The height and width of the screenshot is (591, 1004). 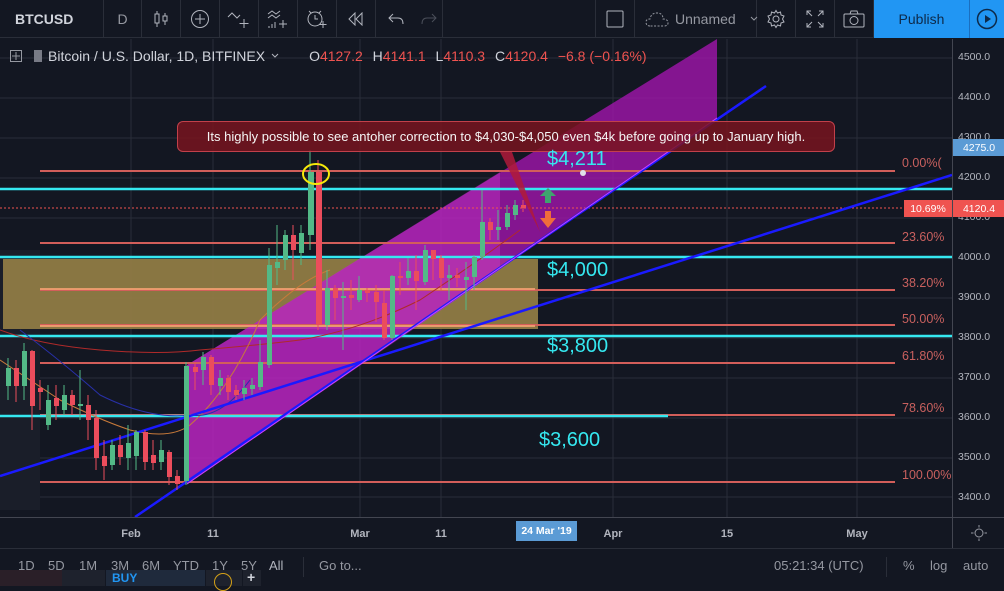 I want to click on range-6m: 6M, so click(x=151, y=565).